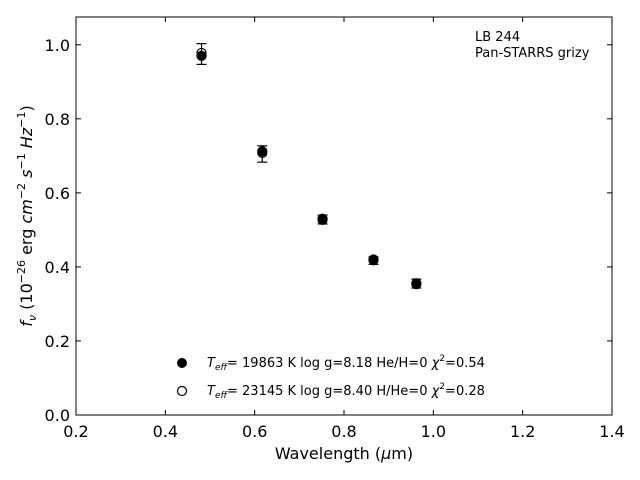 This screenshot has width=640, height=480. What do you see at coordinates (57, 119) in the screenshot?
I see `y-tick-label: 0.8` at bounding box center [57, 119].